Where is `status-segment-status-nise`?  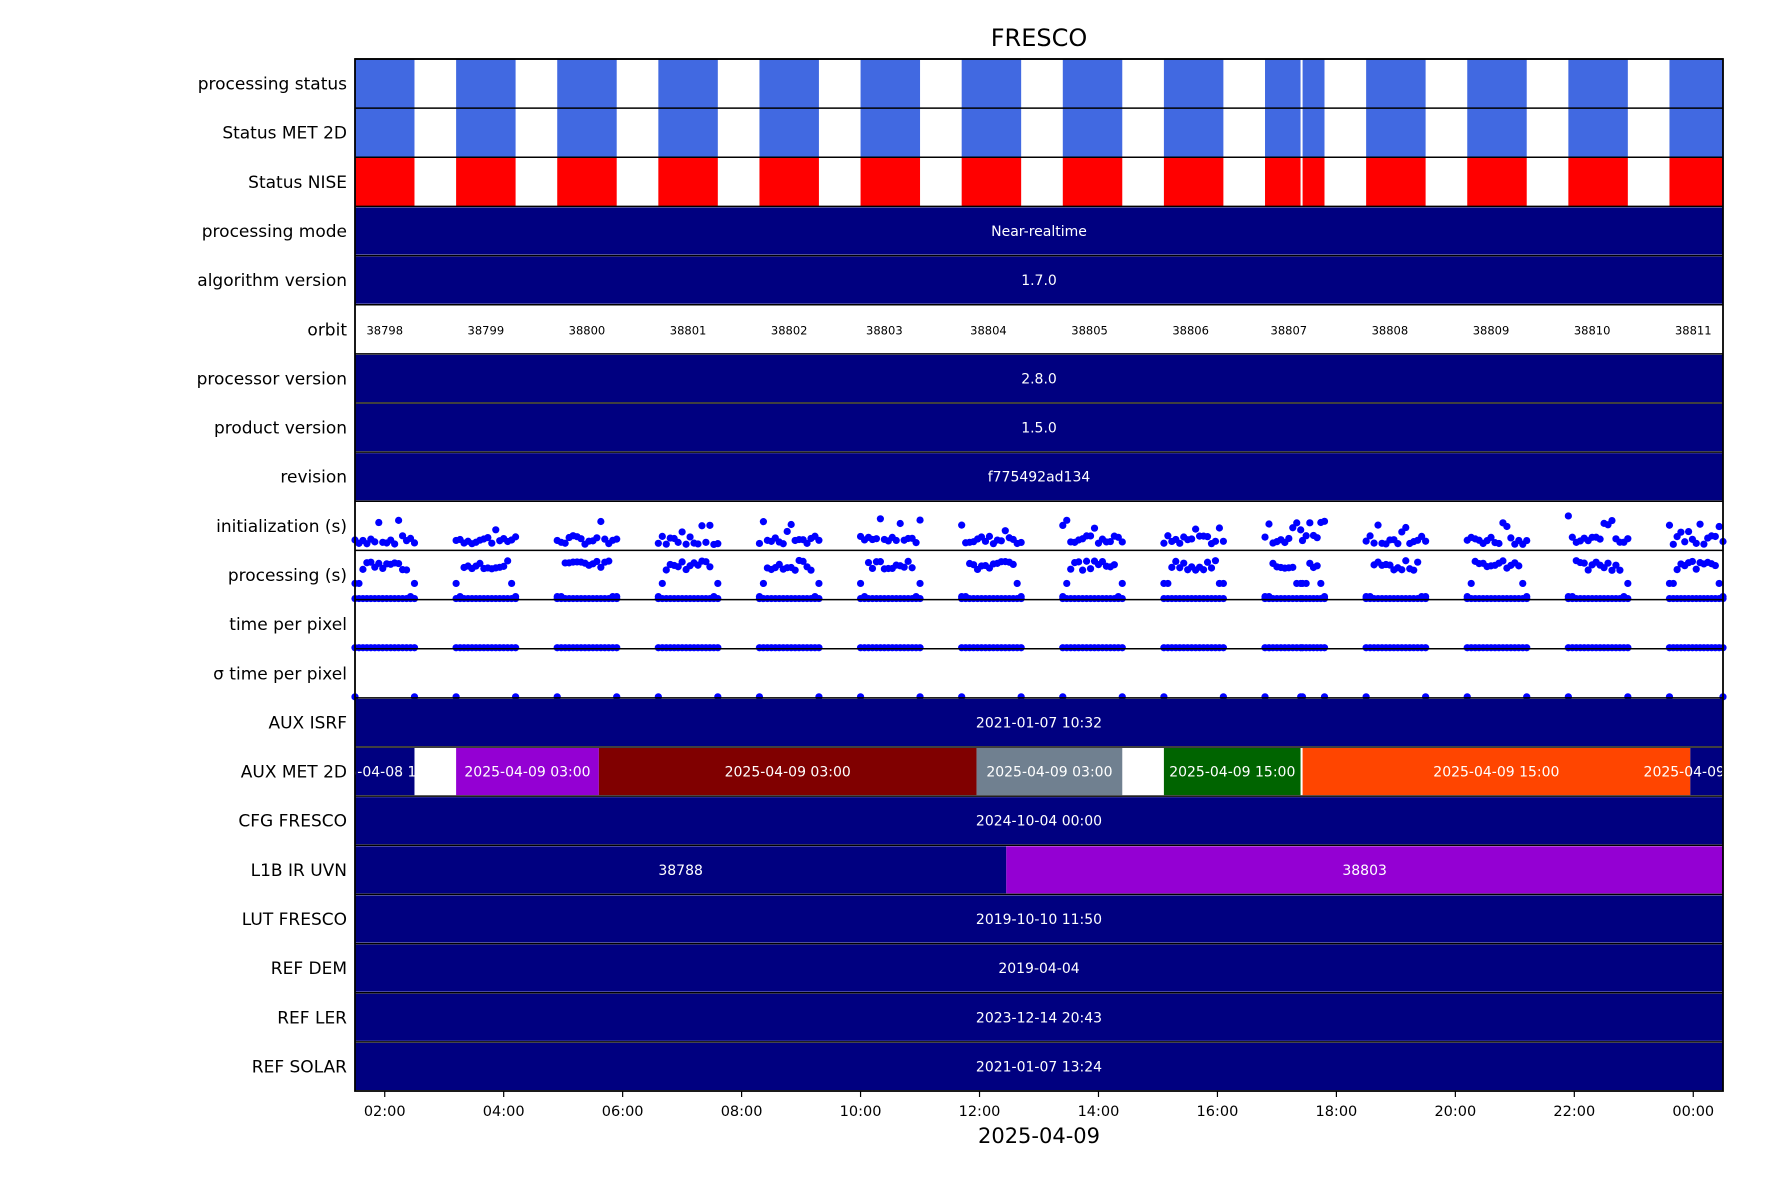 status-segment-status-nise is located at coordinates (1283, 182).